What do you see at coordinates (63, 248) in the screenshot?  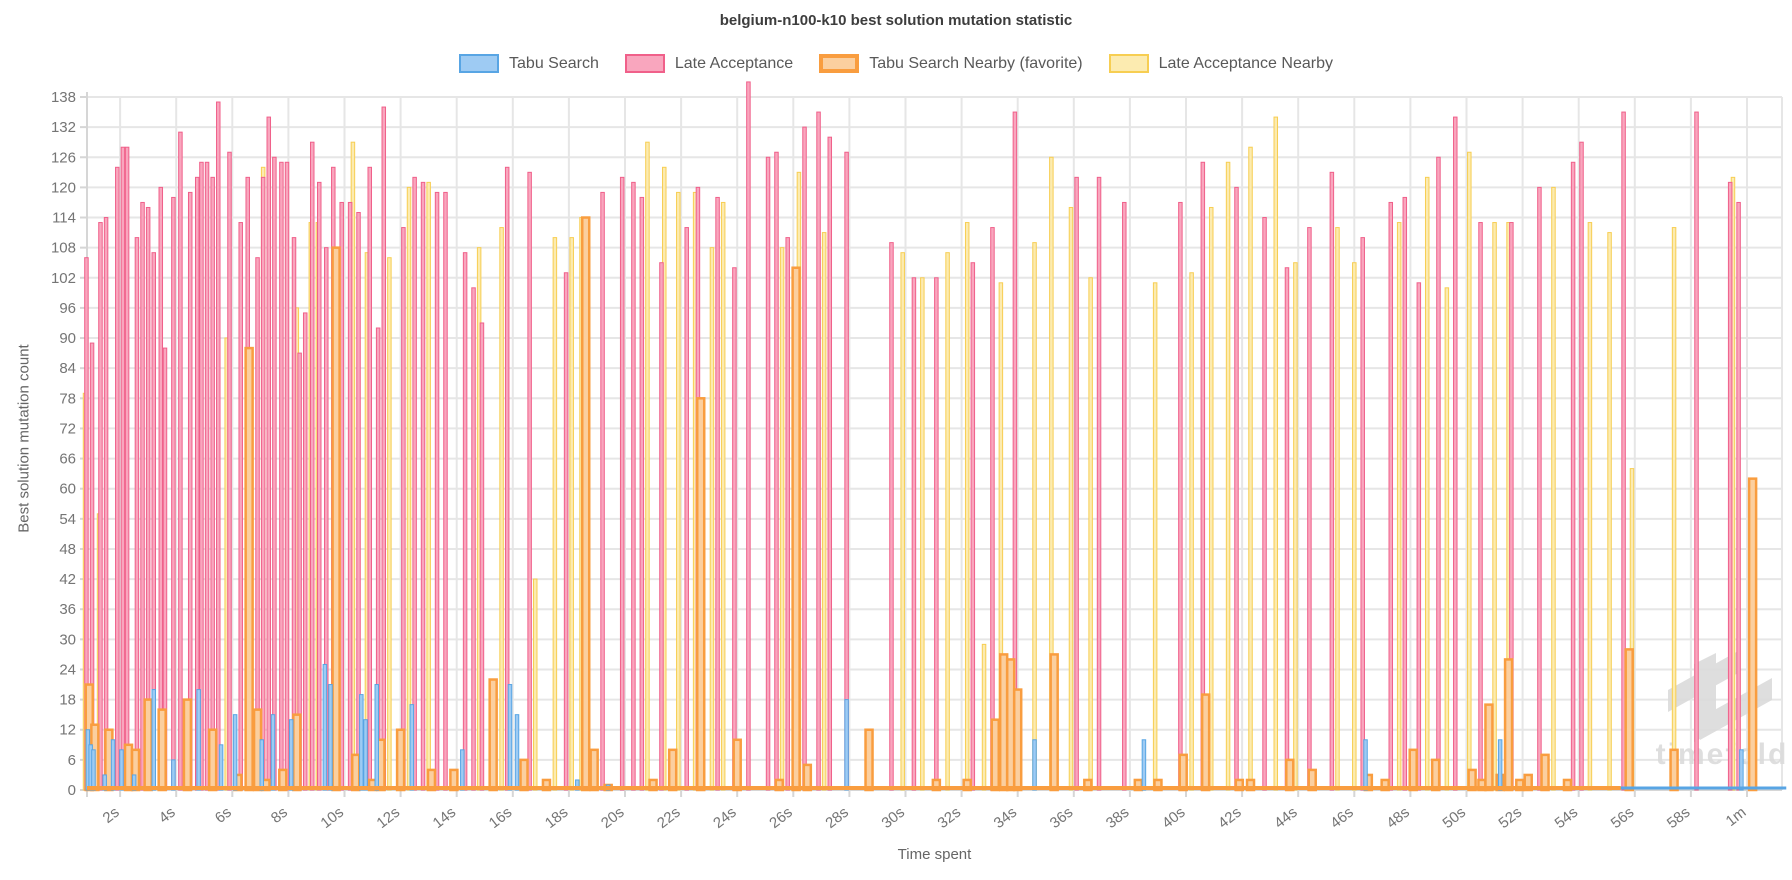 I see `y-tick-label: 108` at bounding box center [63, 248].